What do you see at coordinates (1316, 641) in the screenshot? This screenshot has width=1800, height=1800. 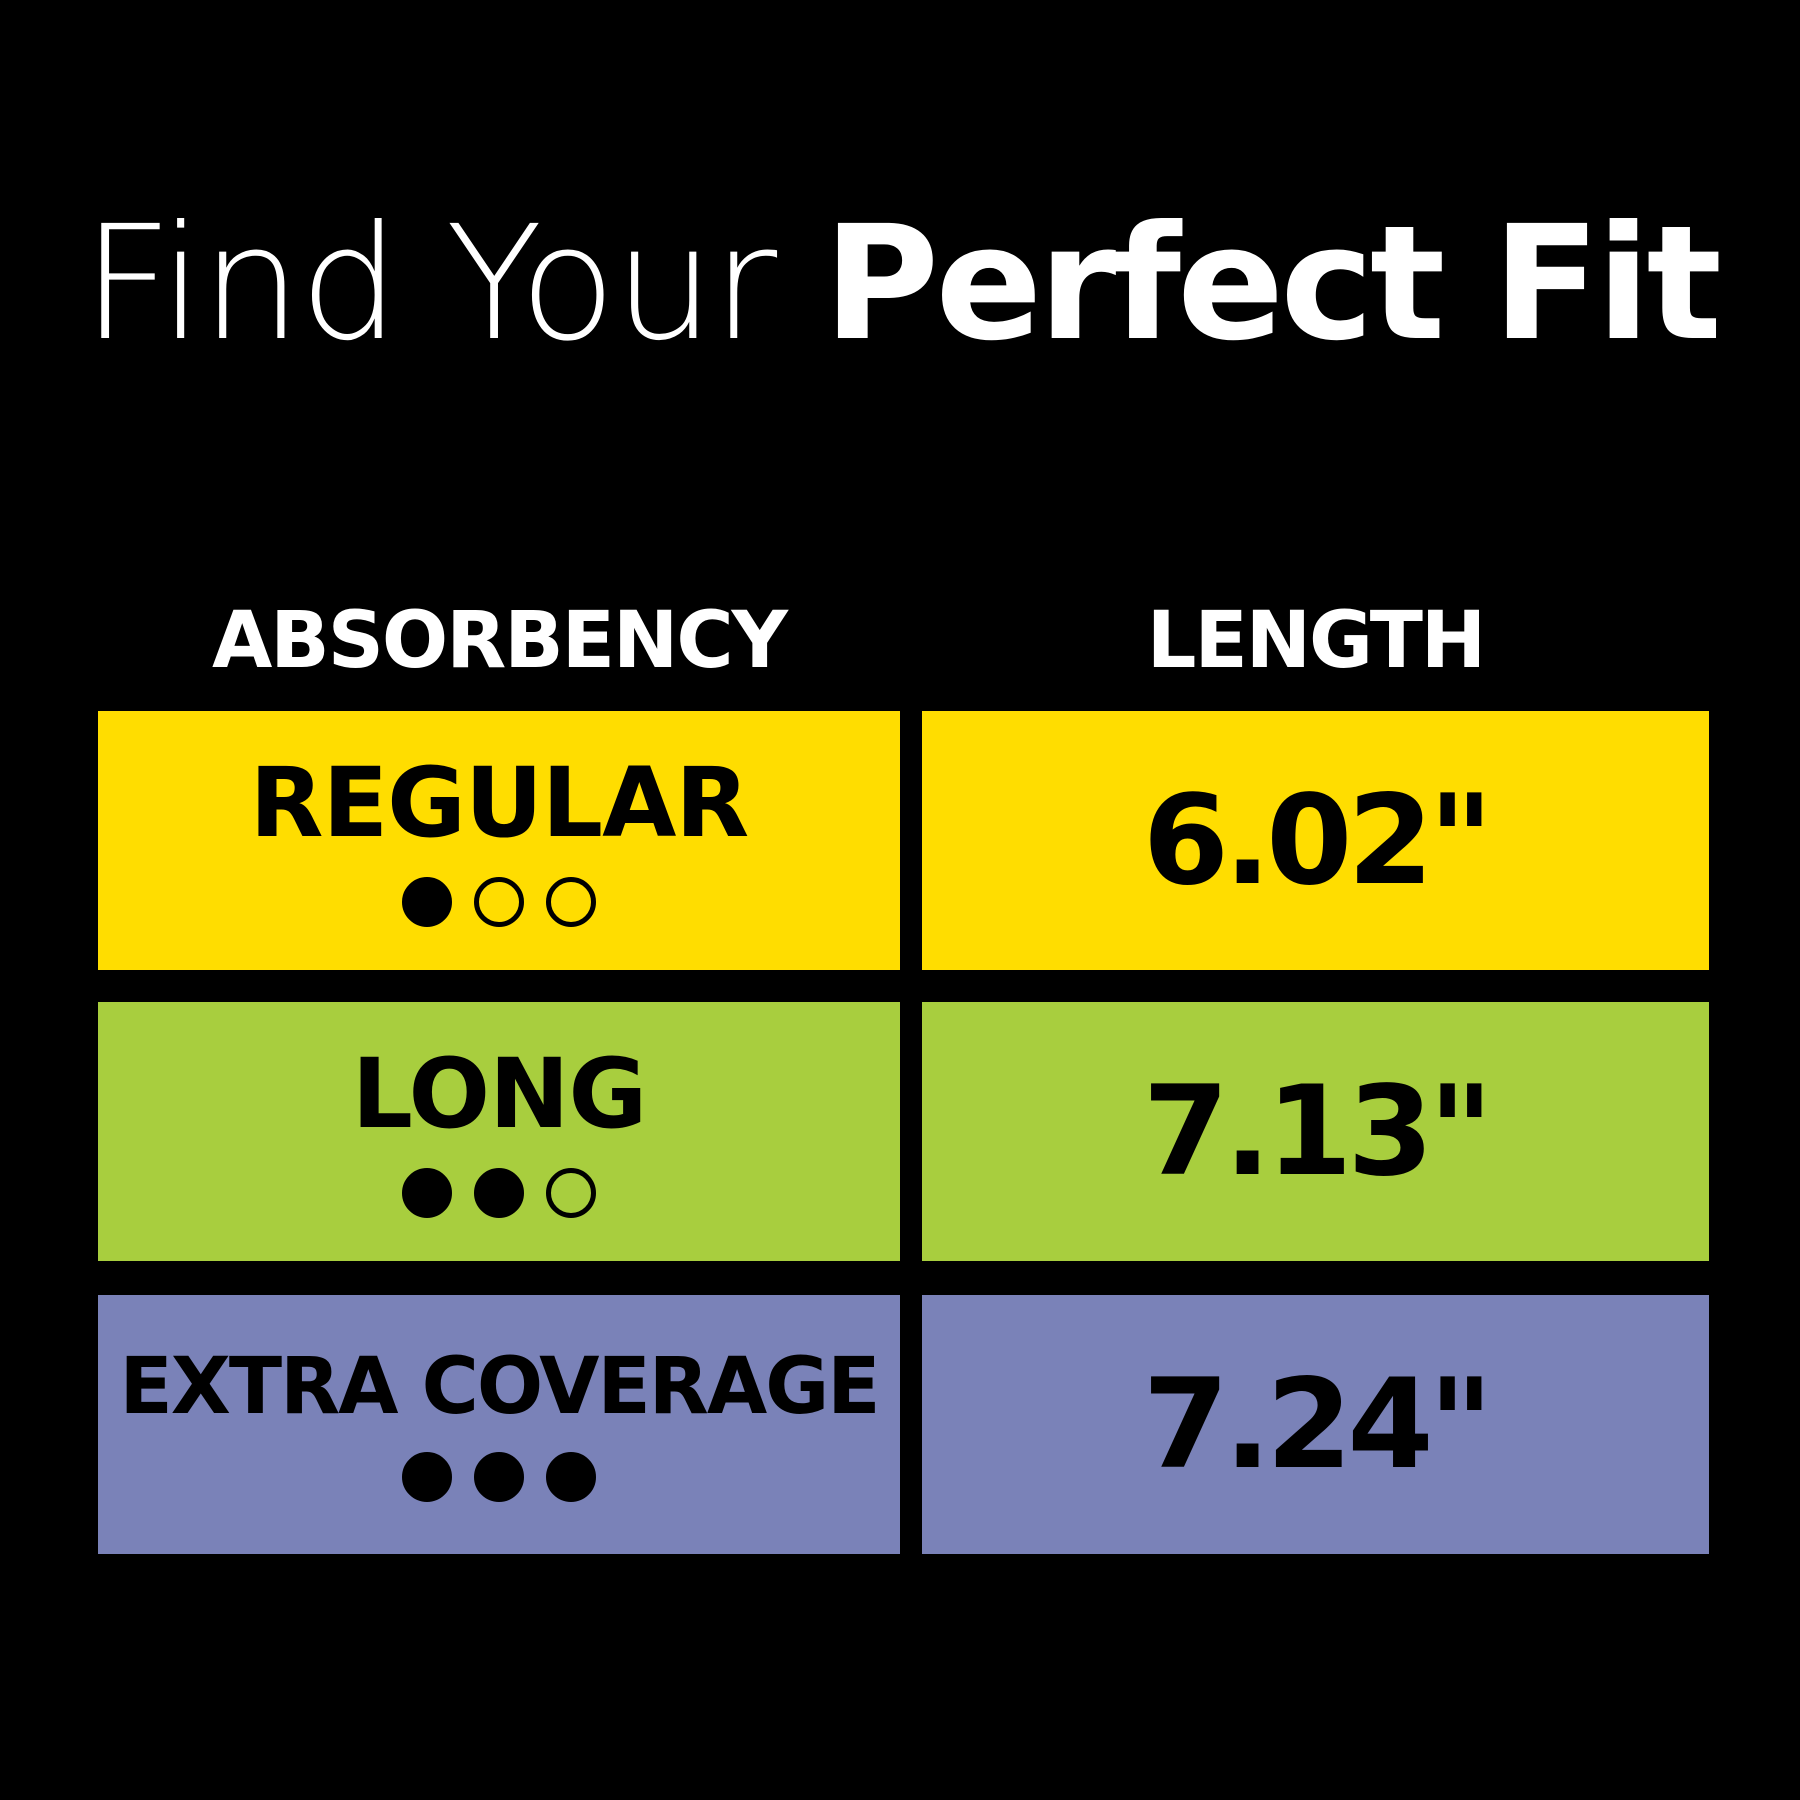 I see `length-header: LENGTH` at bounding box center [1316, 641].